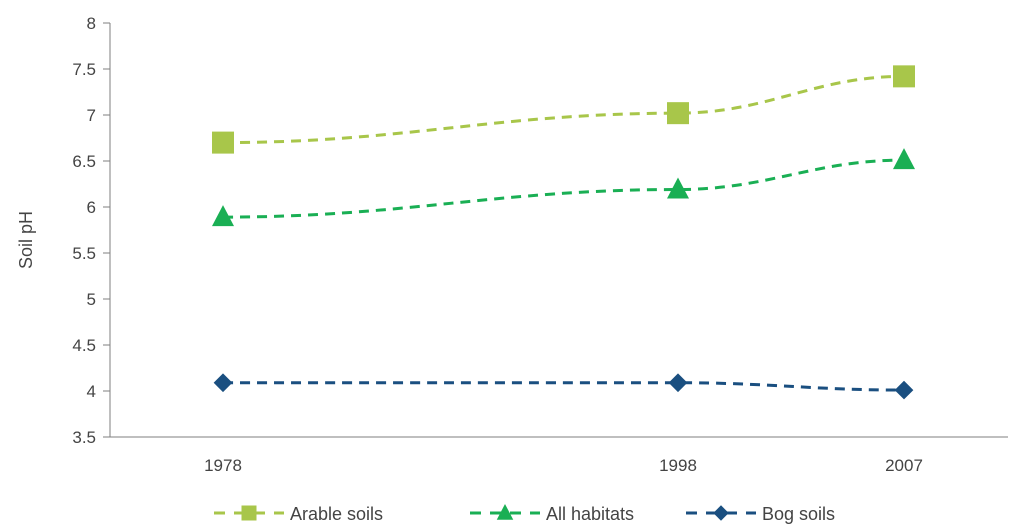 The height and width of the screenshot is (524, 1009). Describe the element at coordinates (84, 253) in the screenshot. I see `y-tick-label: 5.5` at that location.